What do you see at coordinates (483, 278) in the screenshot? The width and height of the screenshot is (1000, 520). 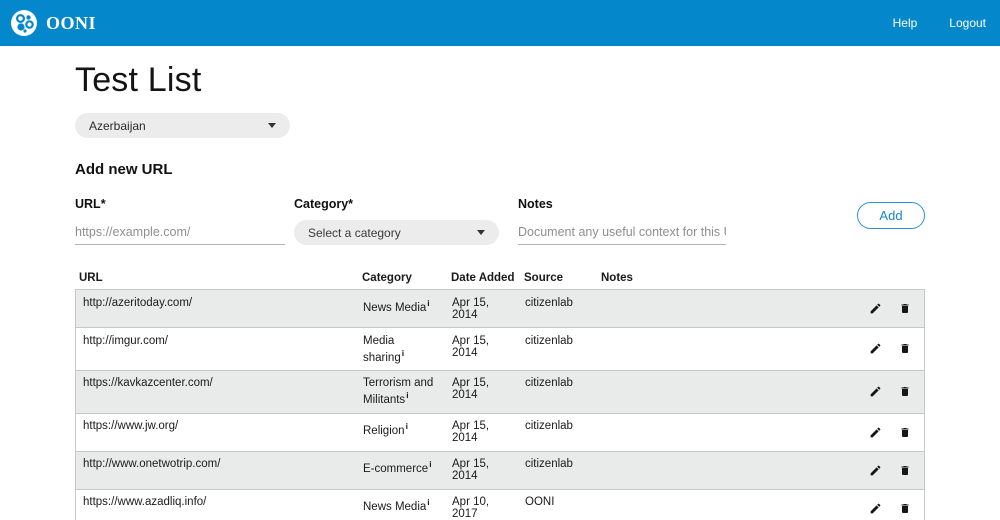 I see `col-header-date-added: Date Added` at bounding box center [483, 278].